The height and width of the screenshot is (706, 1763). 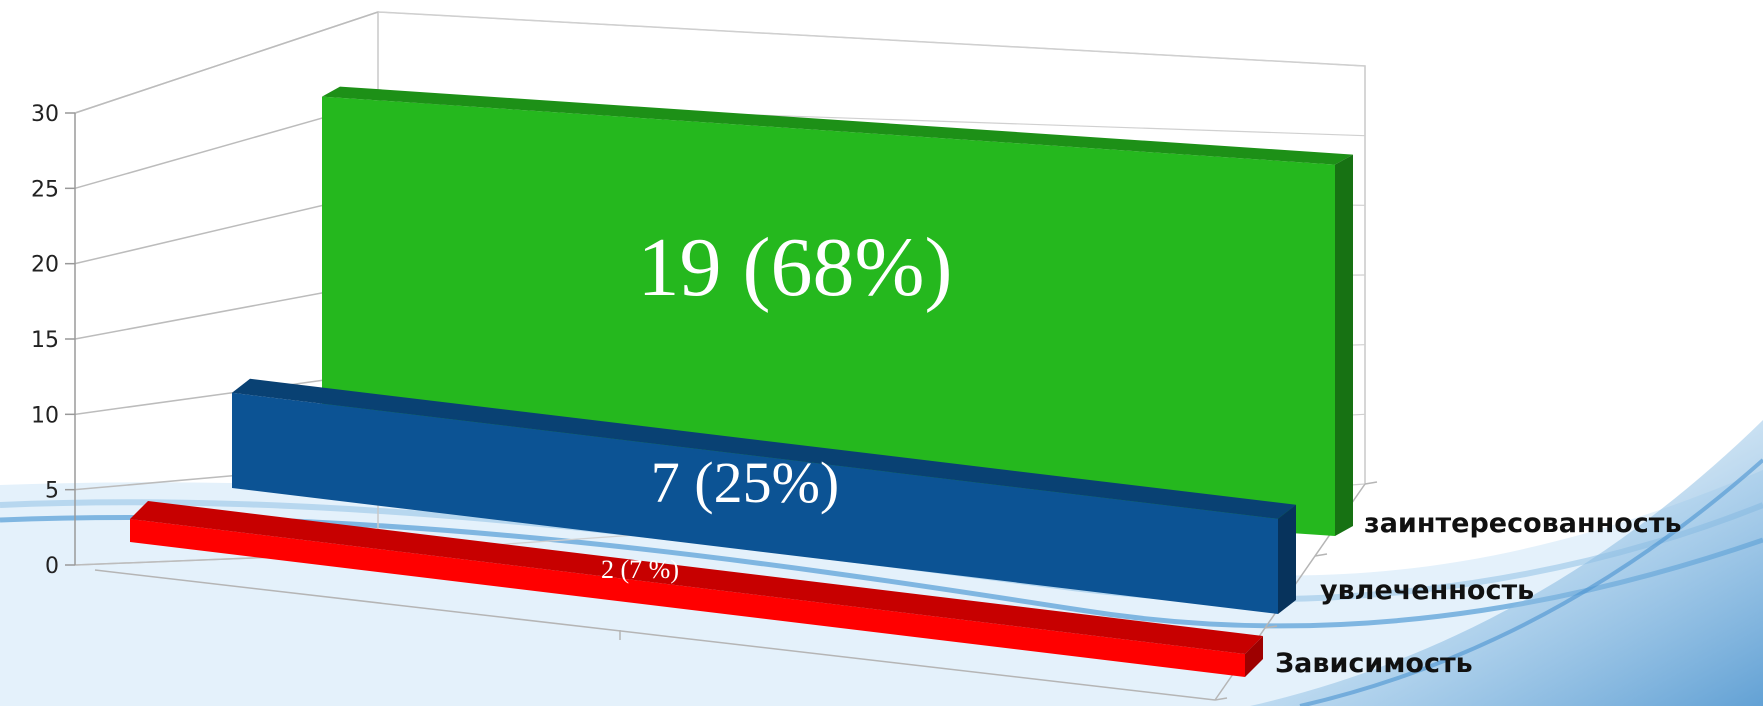 What do you see at coordinates (52, 491) in the screenshot?
I see `y-tick-label-5: 5` at bounding box center [52, 491].